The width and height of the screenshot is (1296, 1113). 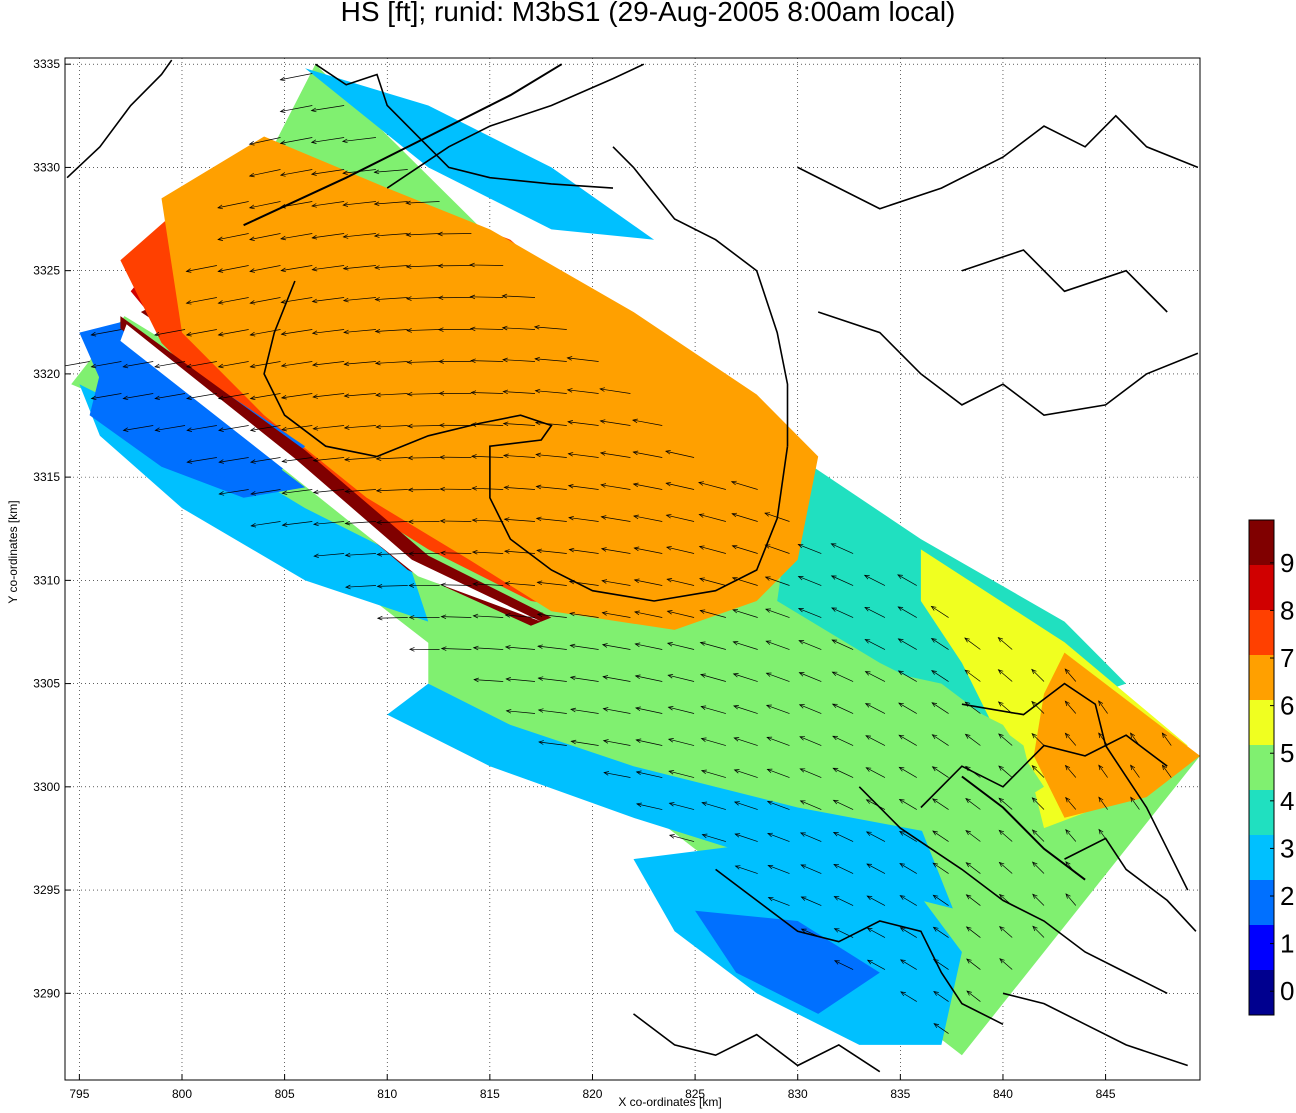 I want to click on y-tick-label: 3305, so click(x=46, y=684).